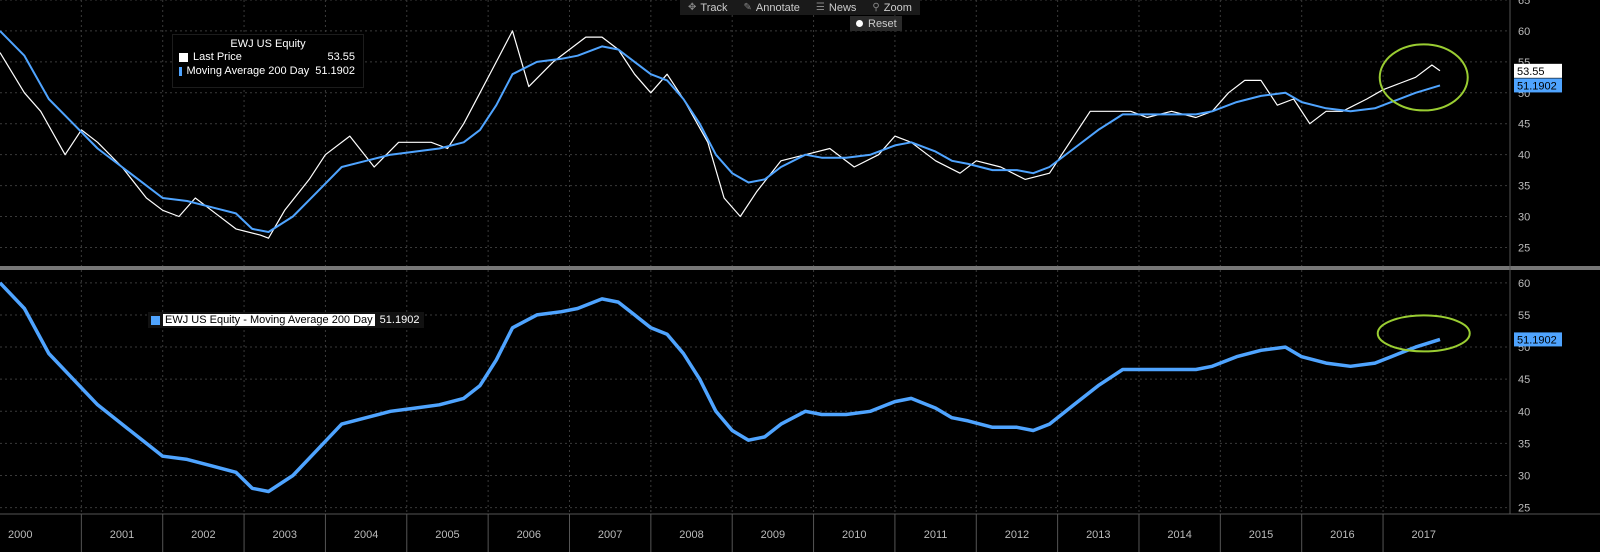 The height and width of the screenshot is (552, 1600). Describe the element at coordinates (692, 7) in the screenshot. I see `crosshair-icon: ✥` at that location.